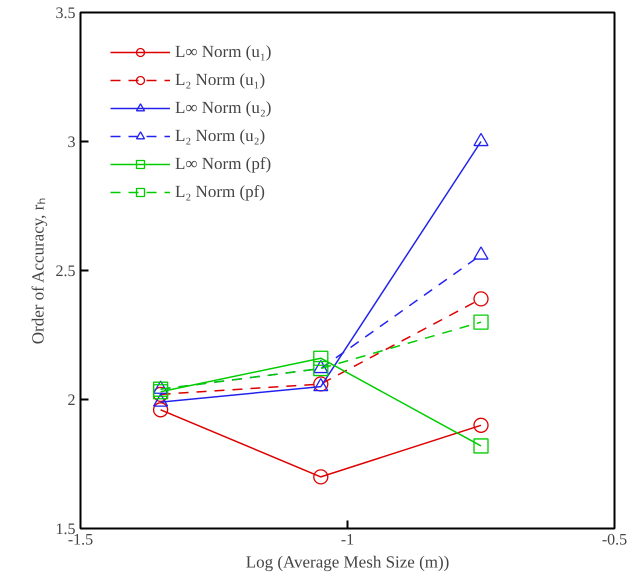 The height and width of the screenshot is (574, 629). I want to click on legend-label: L∞ Norm (u₁), so click(223, 52).